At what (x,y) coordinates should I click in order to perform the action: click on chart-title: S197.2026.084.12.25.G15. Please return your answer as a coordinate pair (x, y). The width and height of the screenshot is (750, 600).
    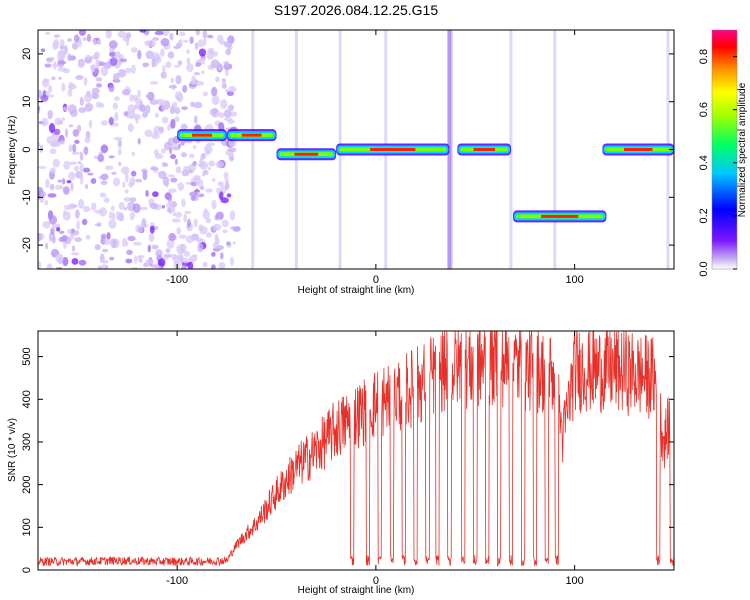
    Looking at the image, I should click on (356, 10).